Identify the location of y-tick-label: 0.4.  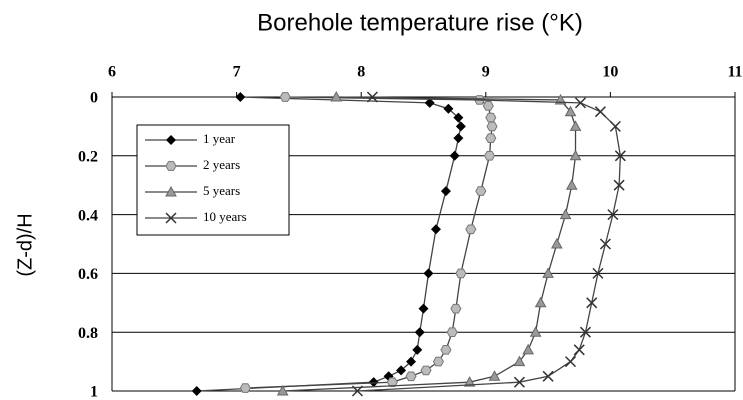
(88, 215).